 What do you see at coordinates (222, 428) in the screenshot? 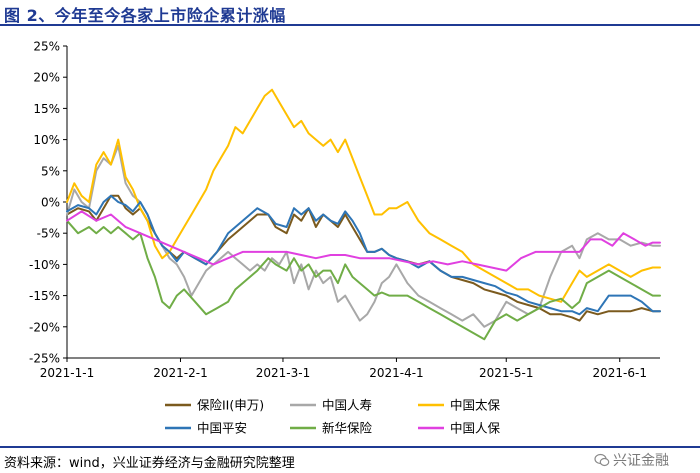
I see `legend-label: 中国平安` at bounding box center [222, 428].